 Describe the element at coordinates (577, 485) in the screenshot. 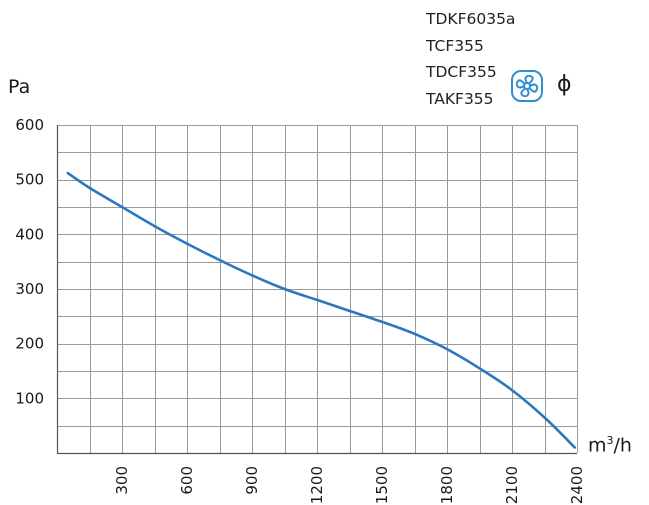

I see `x-tick-label: 2400` at that location.